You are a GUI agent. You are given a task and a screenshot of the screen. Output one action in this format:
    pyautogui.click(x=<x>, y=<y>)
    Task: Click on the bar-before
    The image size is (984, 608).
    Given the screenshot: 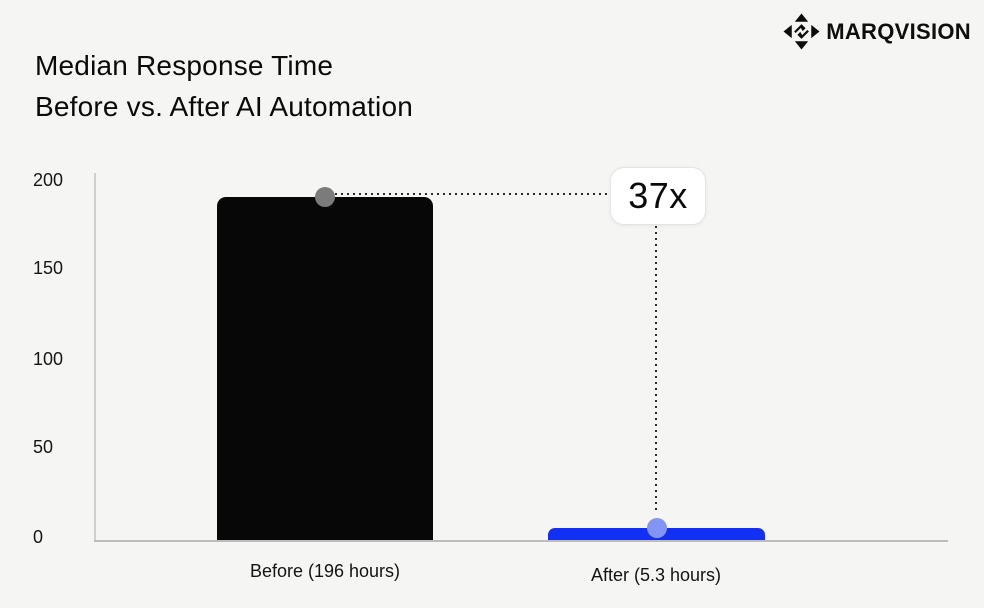 What is the action you would take?
    pyautogui.click(x=325, y=363)
    